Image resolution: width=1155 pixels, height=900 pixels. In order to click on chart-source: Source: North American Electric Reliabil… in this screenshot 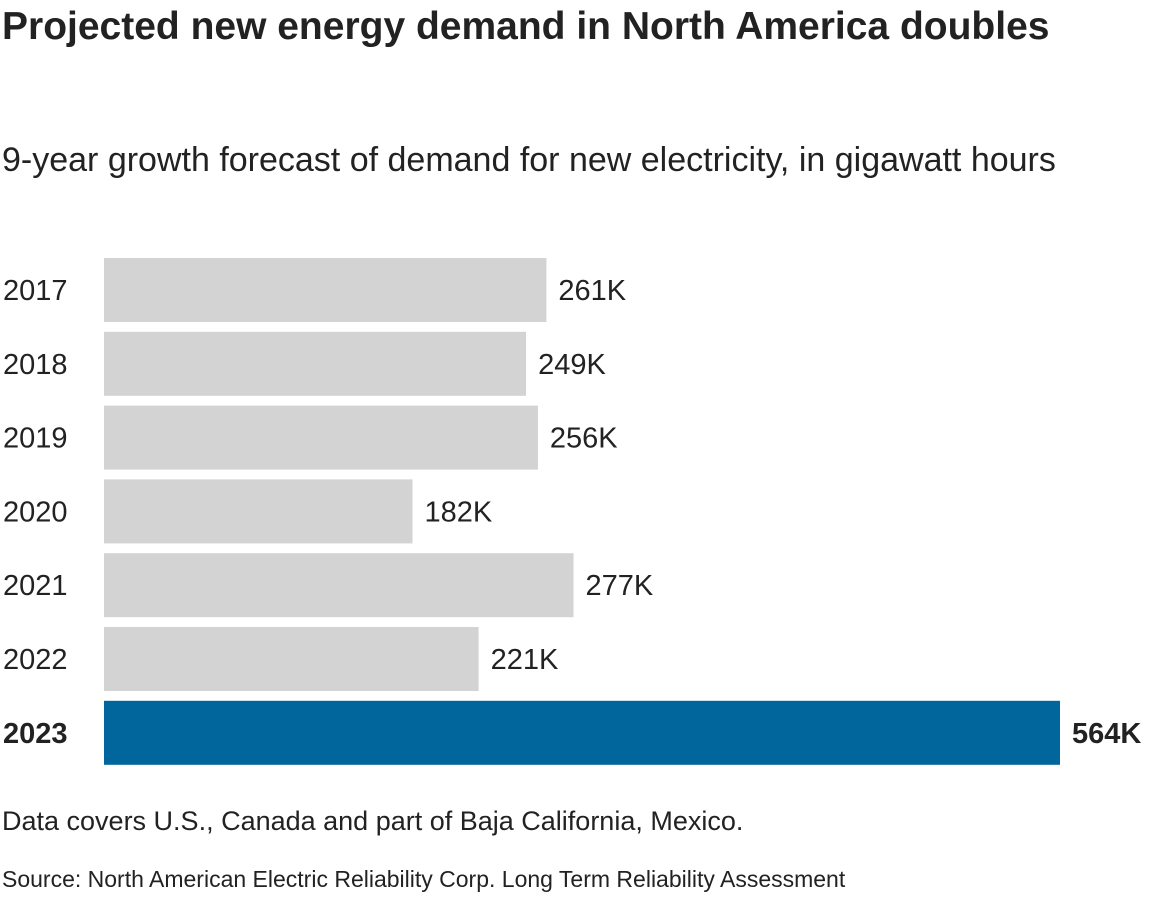, I will do `click(424, 879)`.